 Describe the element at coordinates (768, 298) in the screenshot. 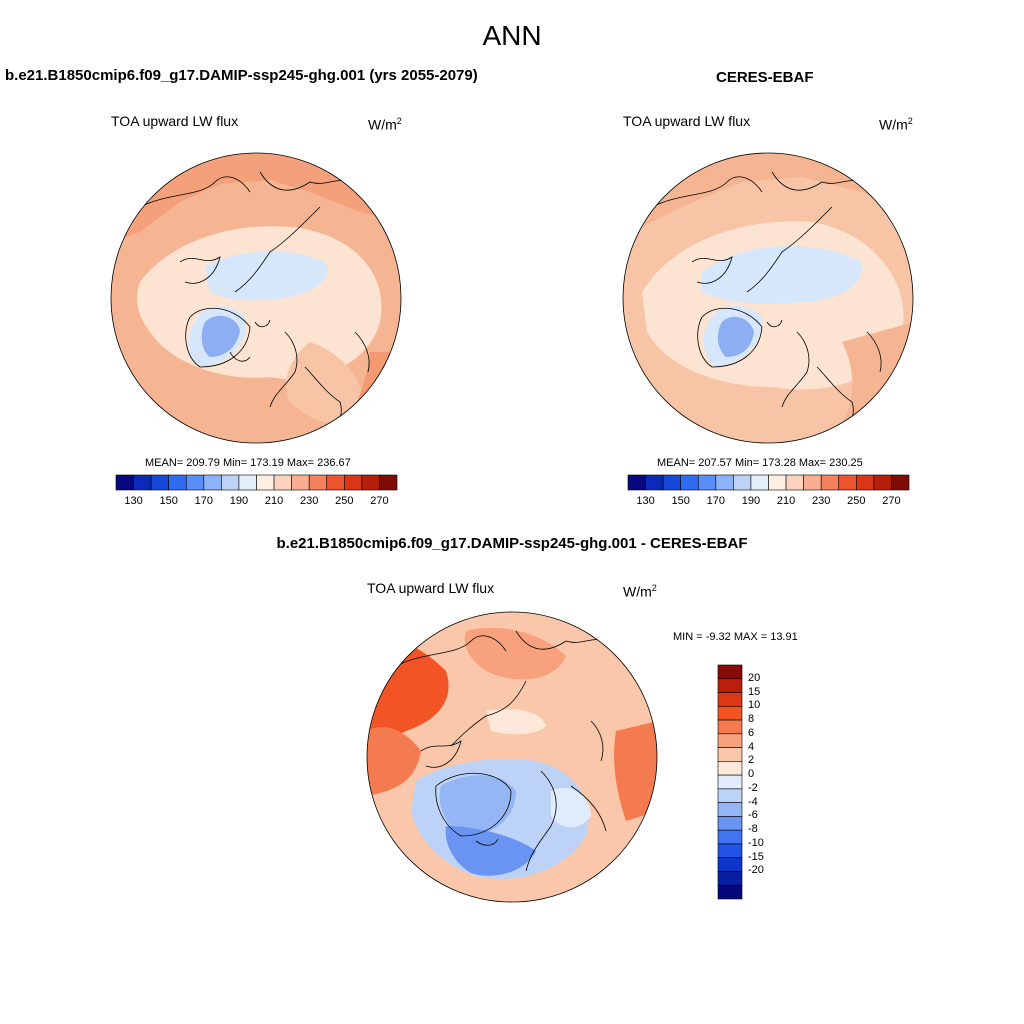

I see `panel2-polar-map` at that location.